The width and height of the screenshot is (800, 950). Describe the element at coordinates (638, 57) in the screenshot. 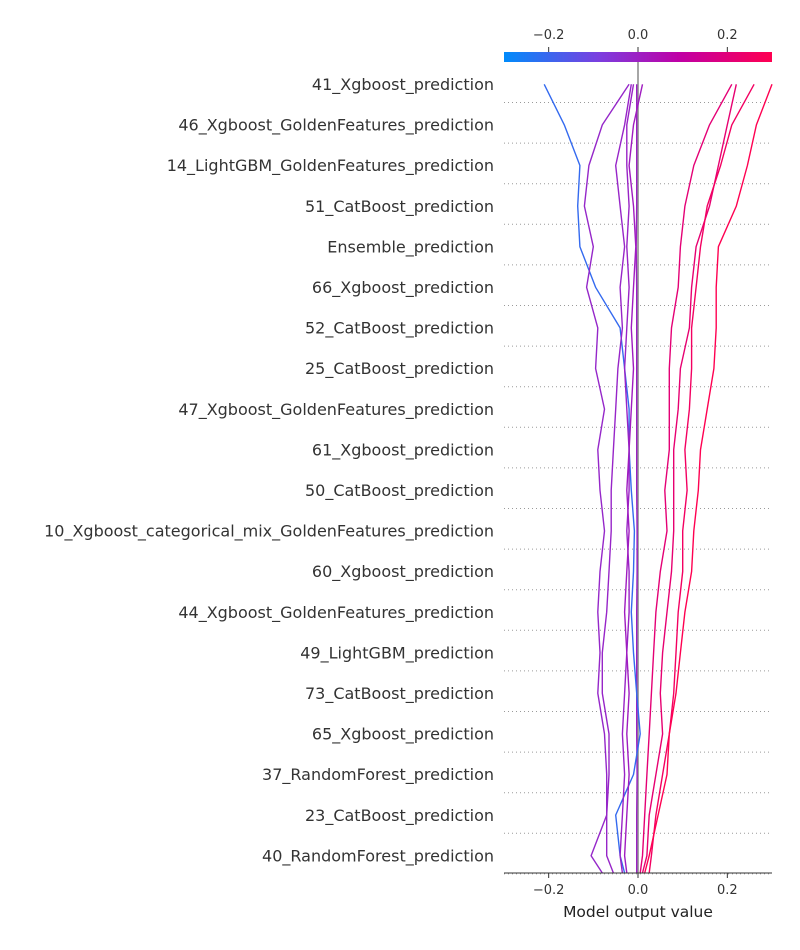

I see `colorbar` at that location.